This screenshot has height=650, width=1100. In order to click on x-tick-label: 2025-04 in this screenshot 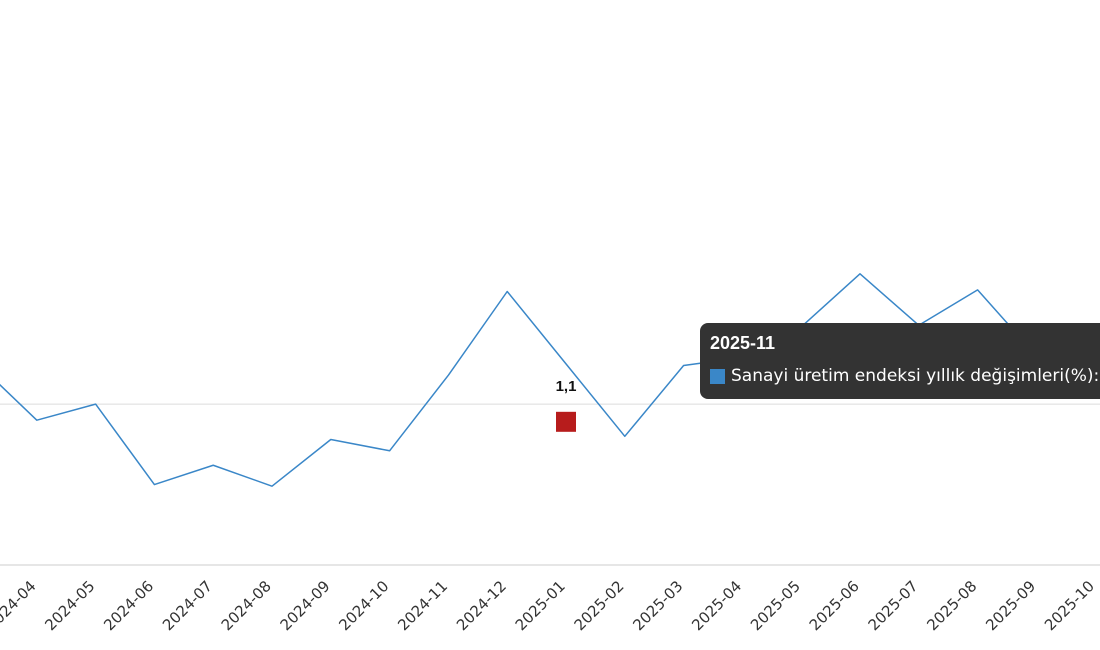, I will do `click(716, 605)`.